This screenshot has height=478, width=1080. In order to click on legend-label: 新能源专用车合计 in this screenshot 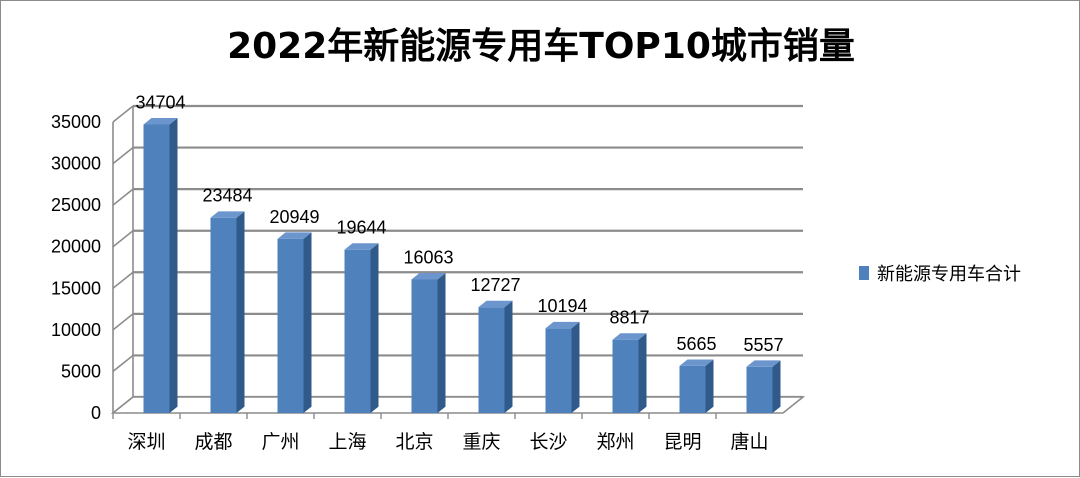, I will do `click(949, 274)`.